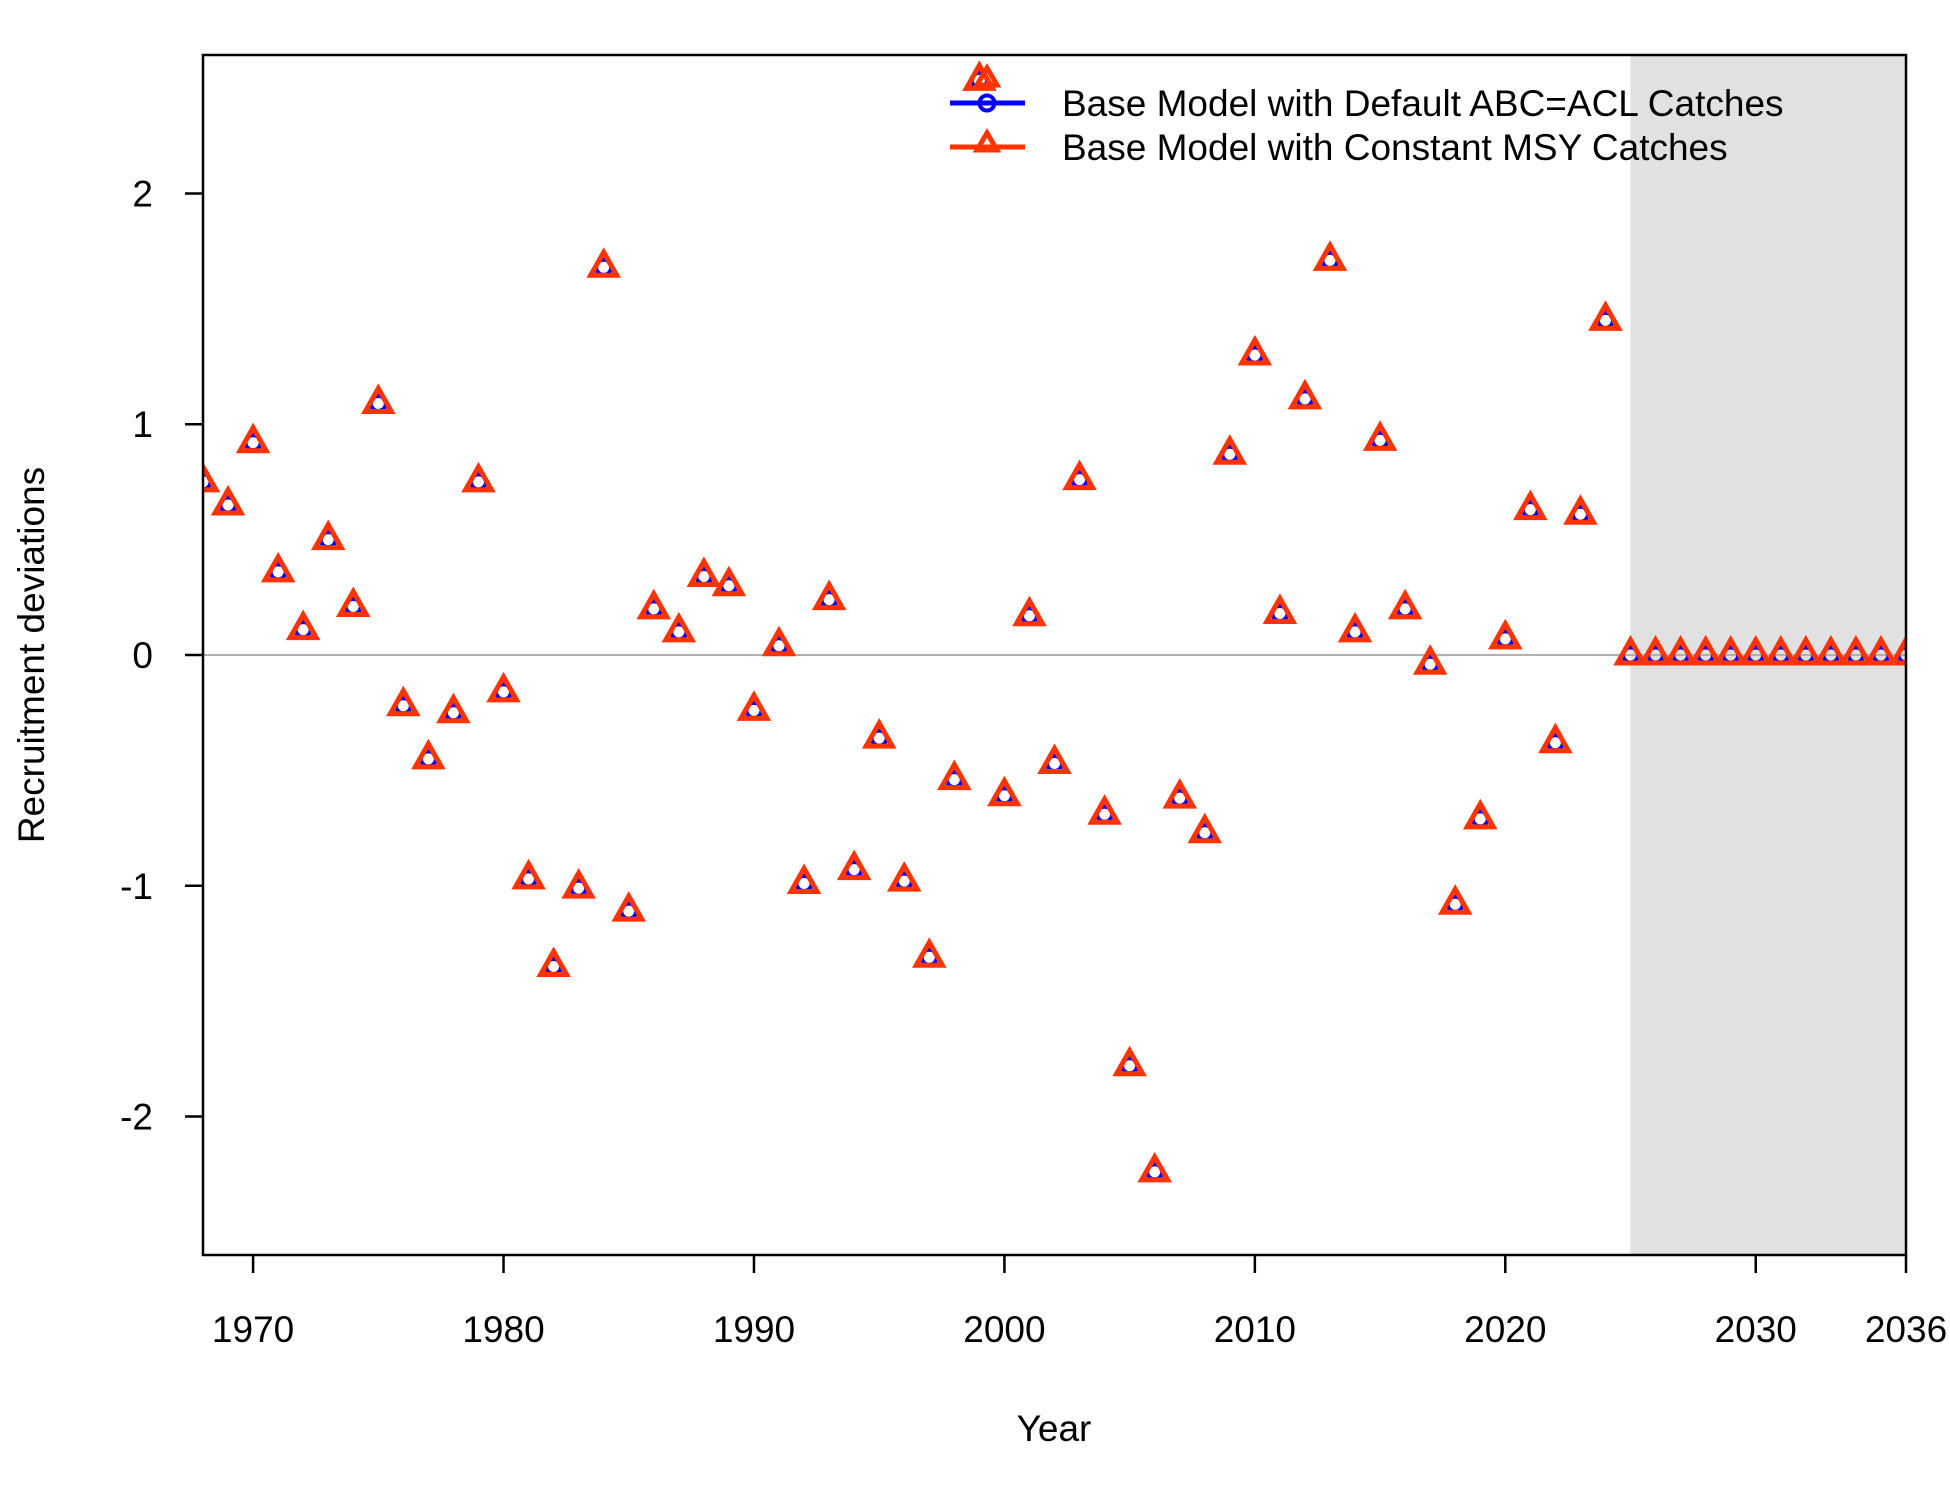 The image size is (1950, 1500). Describe the element at coordinates (161, 655) in the screenshot. I see `y-axis: -2 -1 0 1 2` at that location.